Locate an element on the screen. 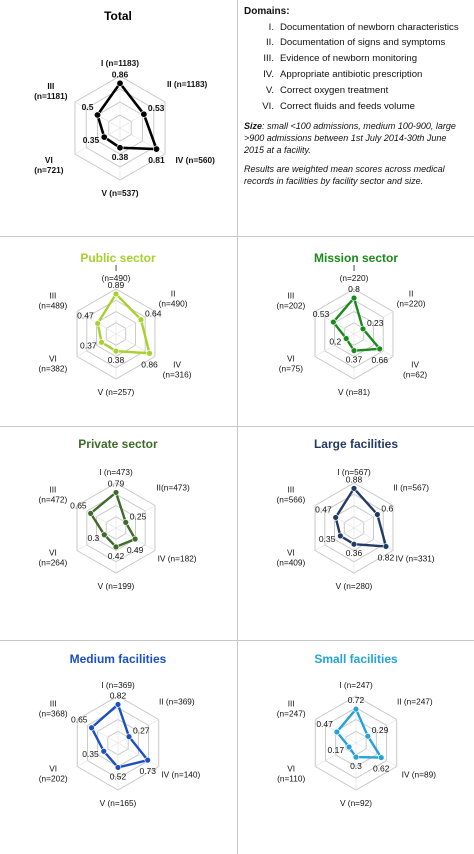 The image size is (474, 854). axis-label: VI (n=721) is located at coordinates (49, 165).